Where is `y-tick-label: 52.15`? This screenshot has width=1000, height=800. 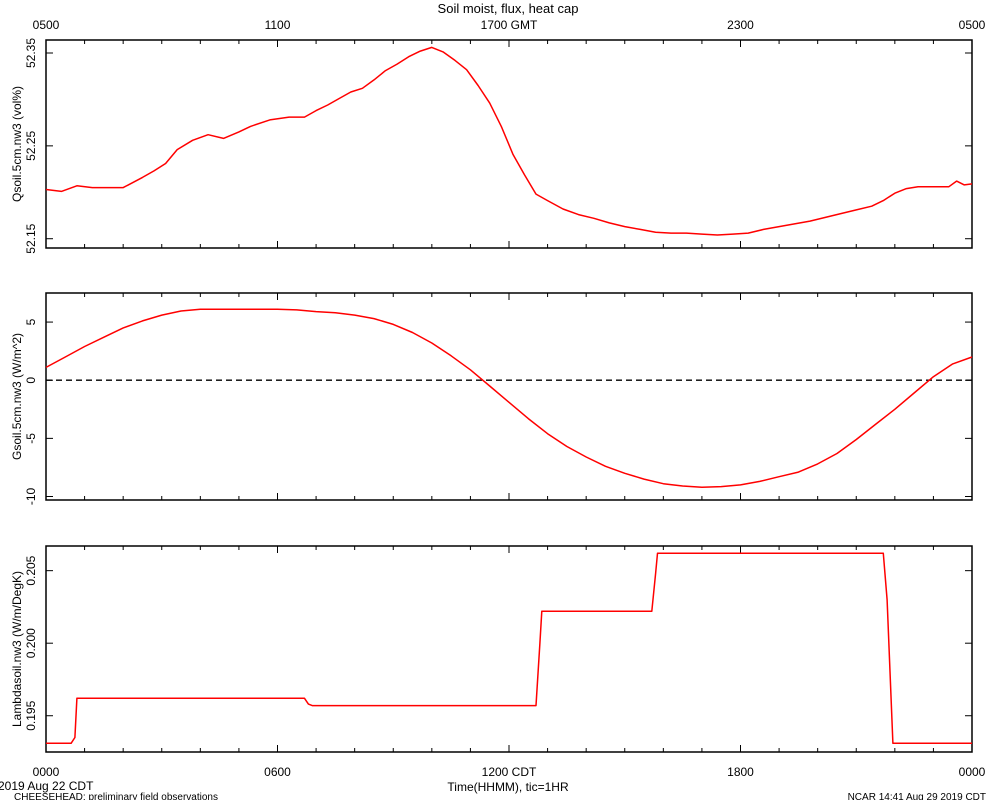
y-tick-label: 52.15 is located at coordinates (31, 238).